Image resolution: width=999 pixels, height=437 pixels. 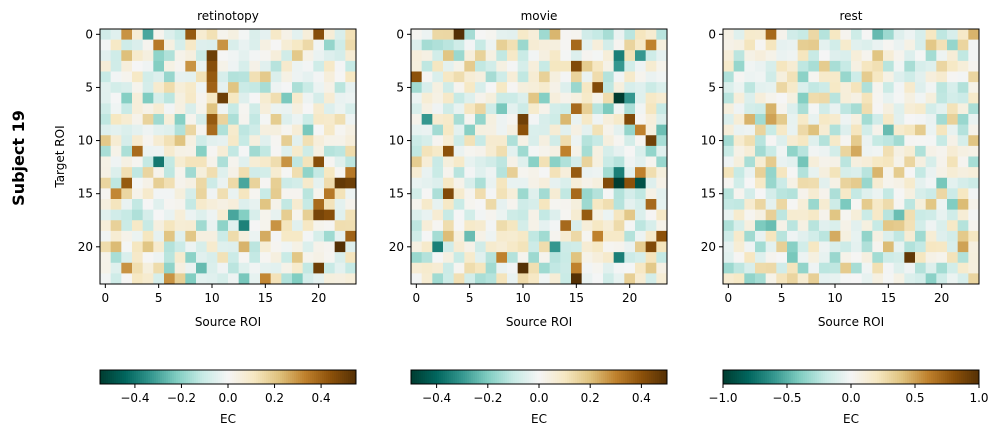 I want to click on colorbar-label: EC, so click(x=228, y=419).